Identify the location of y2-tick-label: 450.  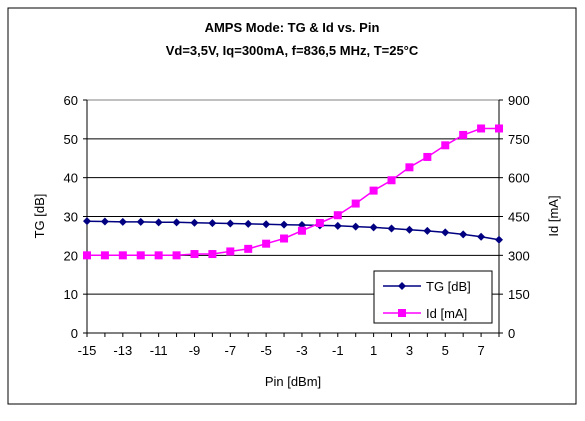
(519, 217).